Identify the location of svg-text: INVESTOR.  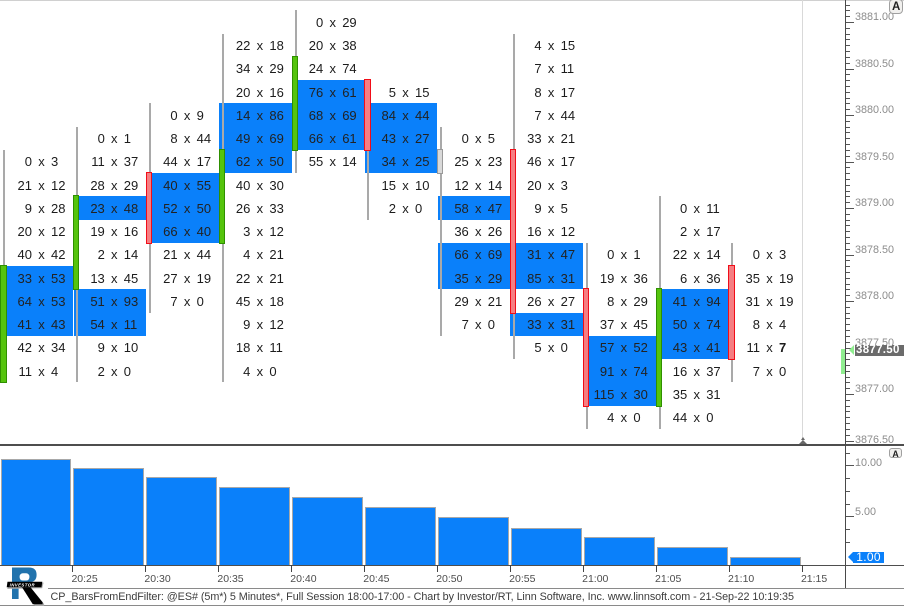
(23, 584).